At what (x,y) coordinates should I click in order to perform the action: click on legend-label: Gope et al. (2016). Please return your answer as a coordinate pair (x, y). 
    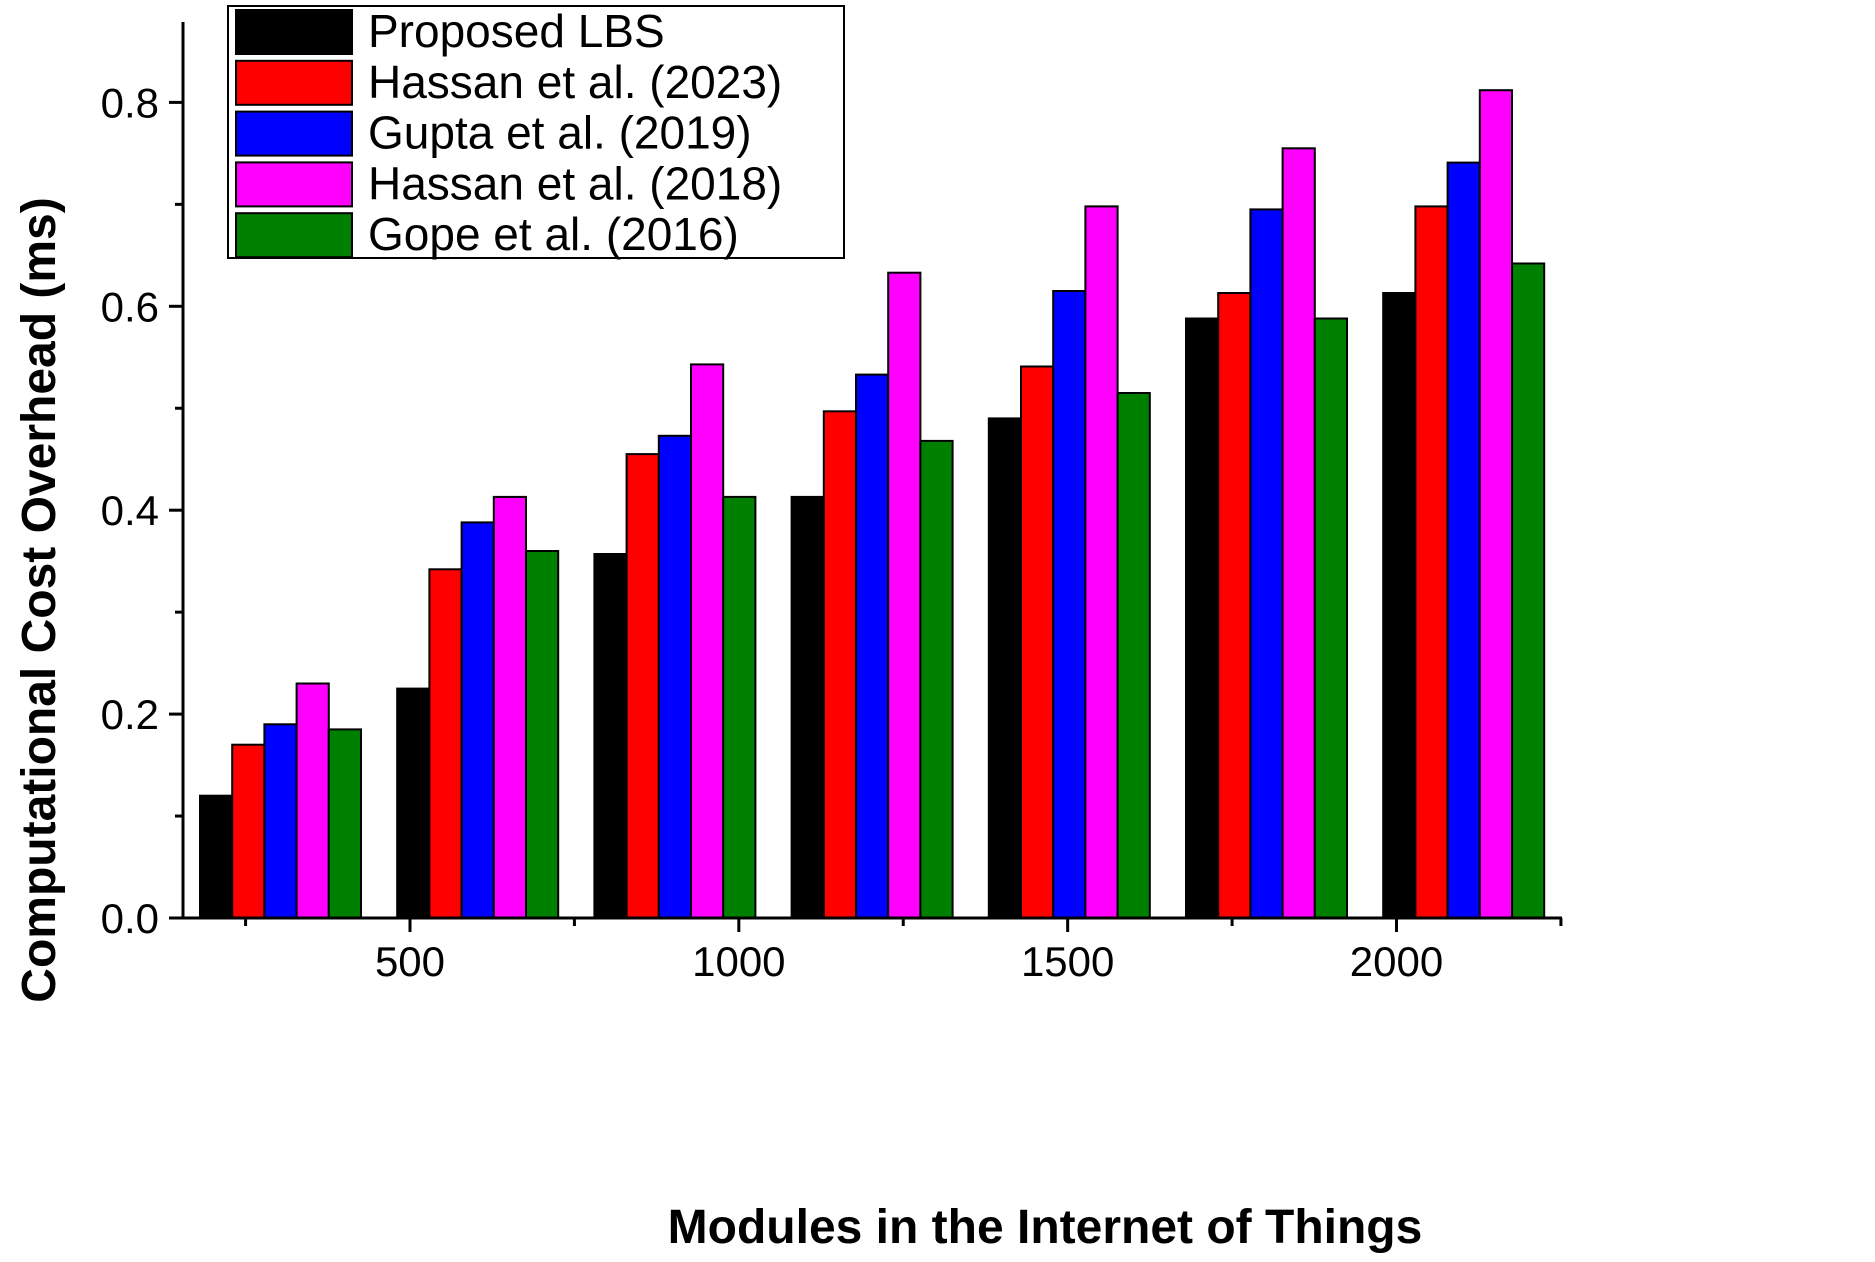
    Looking at the image, I should click on (553, 234).